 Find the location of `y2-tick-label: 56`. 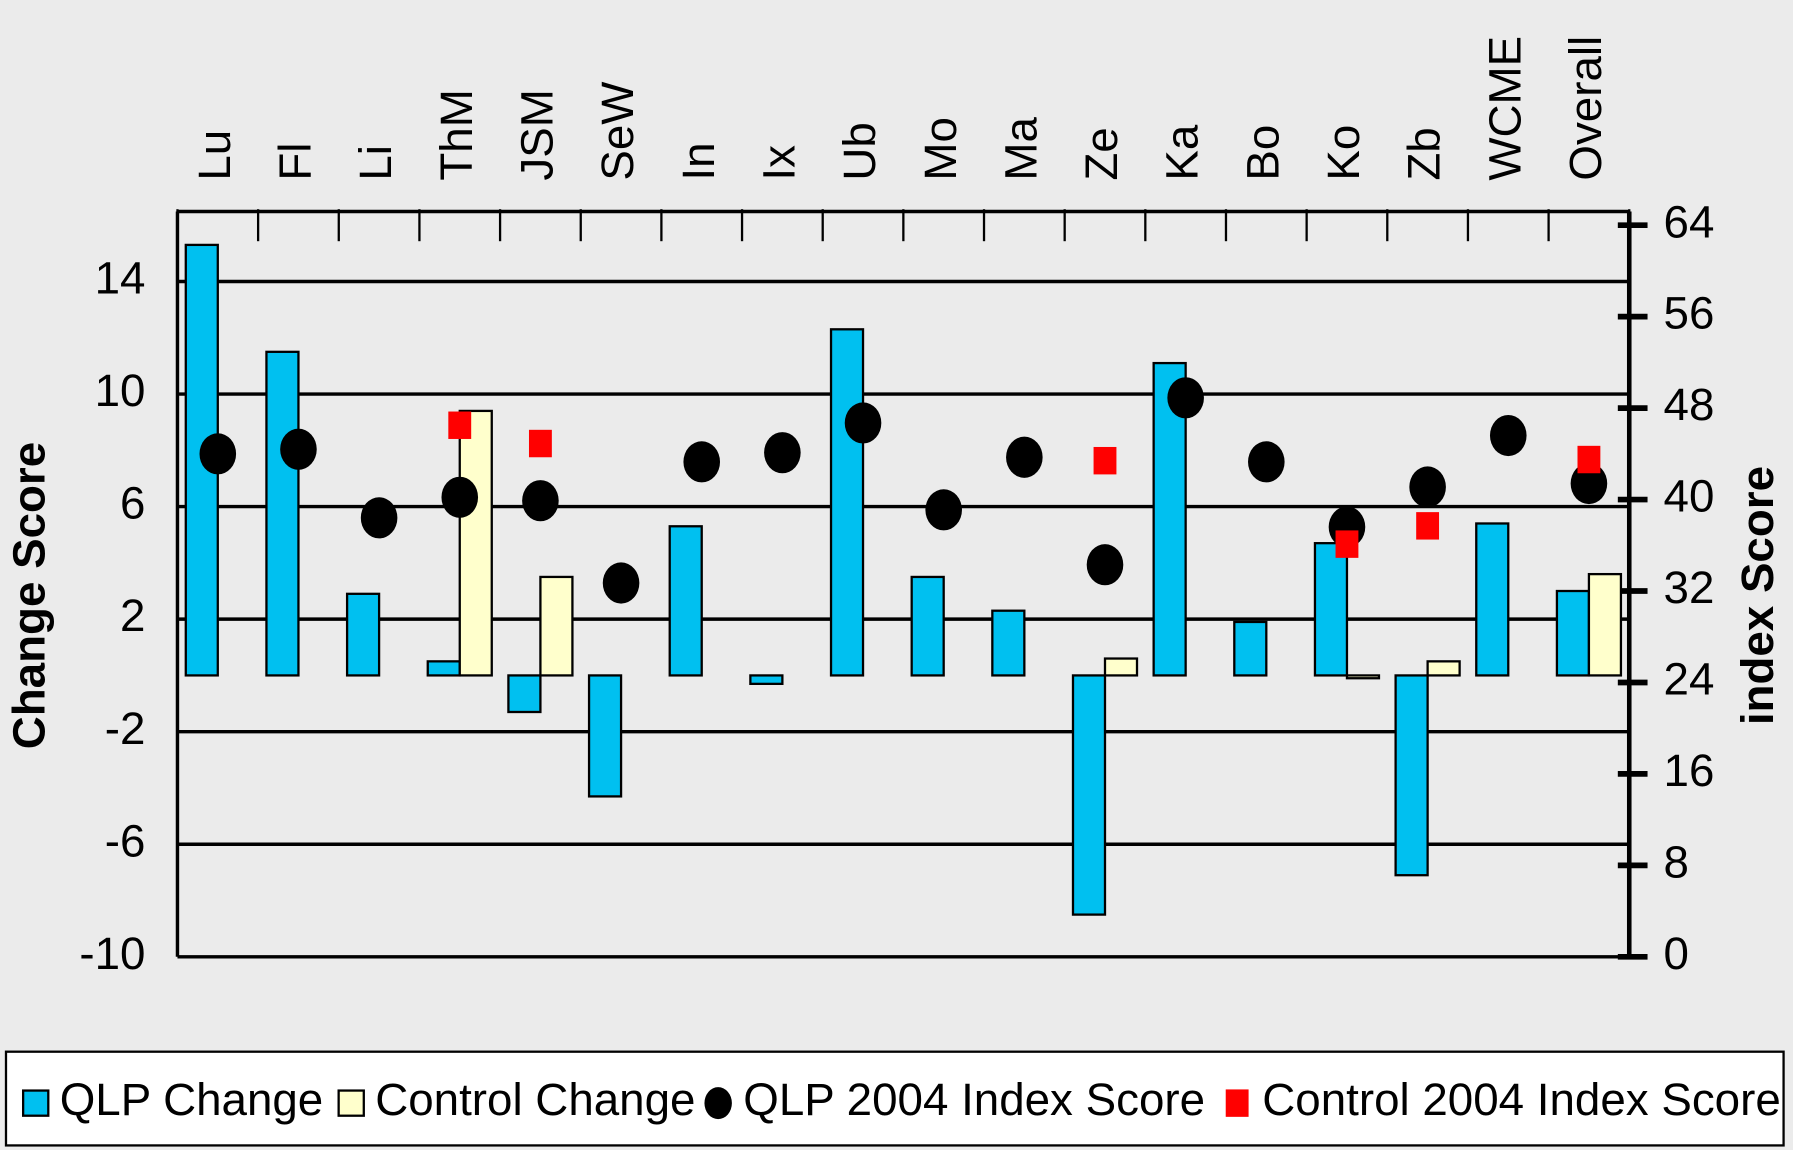

y2-tick-label: 56 is located at coordinates (1689, 313).